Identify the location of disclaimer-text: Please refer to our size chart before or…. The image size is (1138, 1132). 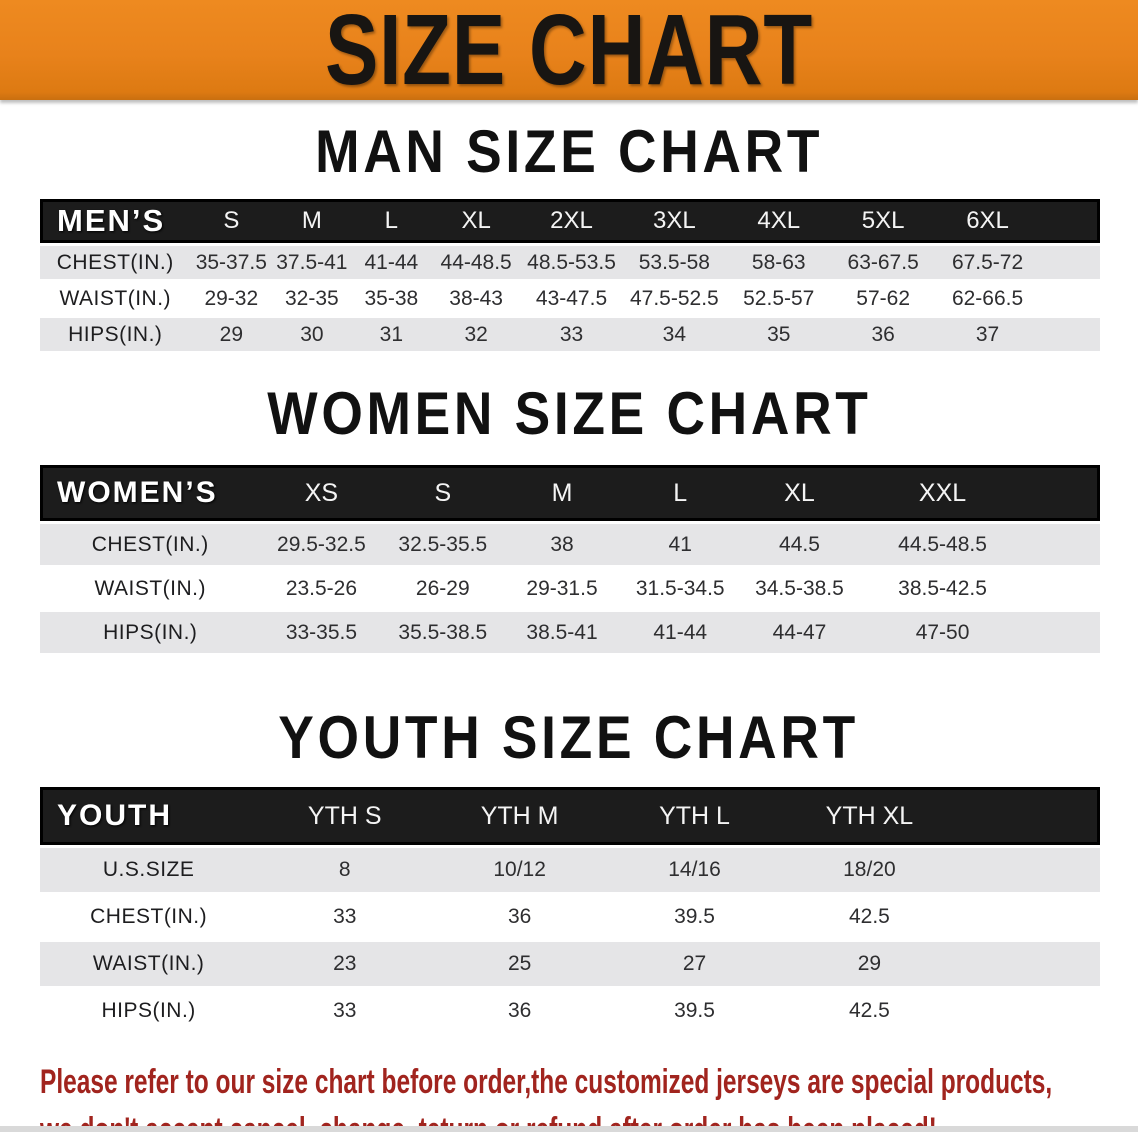
(589, 1095).